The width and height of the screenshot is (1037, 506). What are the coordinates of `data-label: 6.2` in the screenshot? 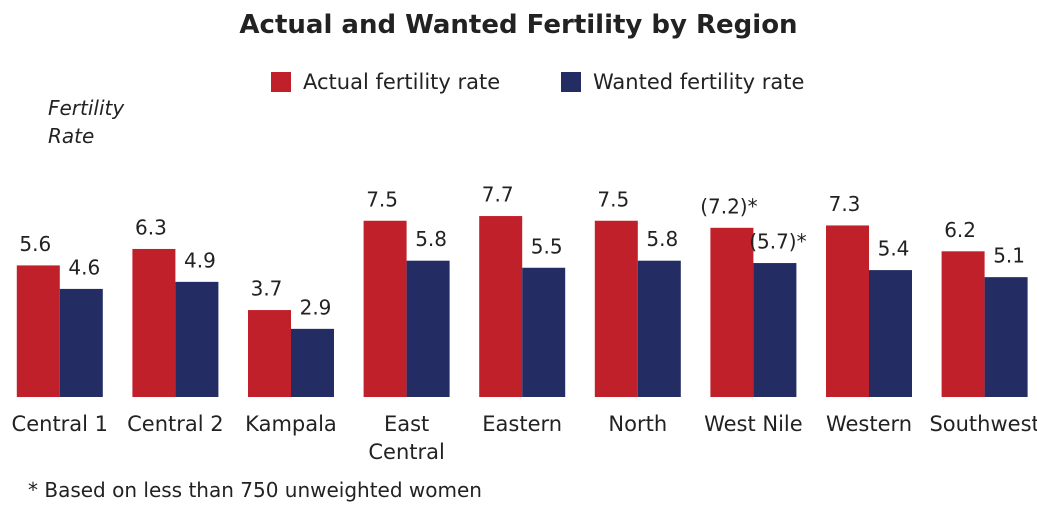 It's located at (960, 230).